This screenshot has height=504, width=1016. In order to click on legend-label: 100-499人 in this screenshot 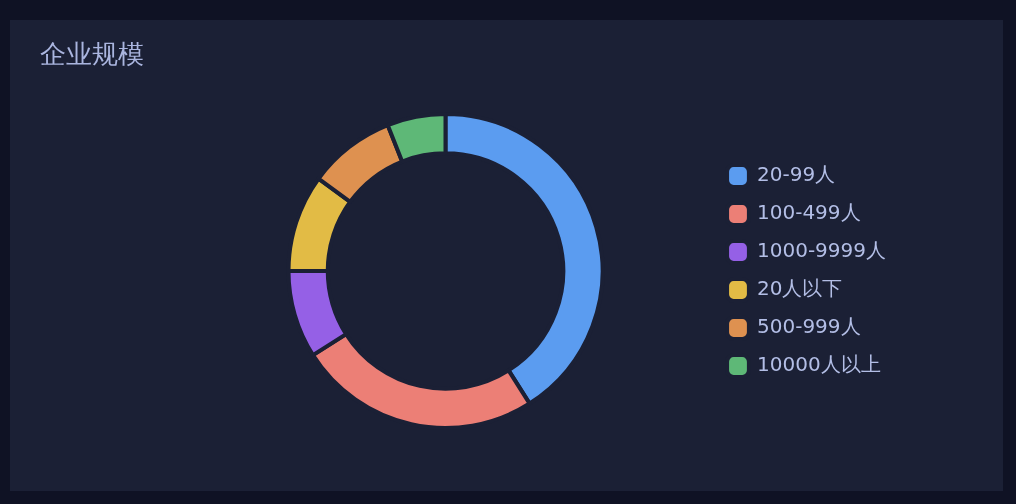, I will do `click(808, 212)`.